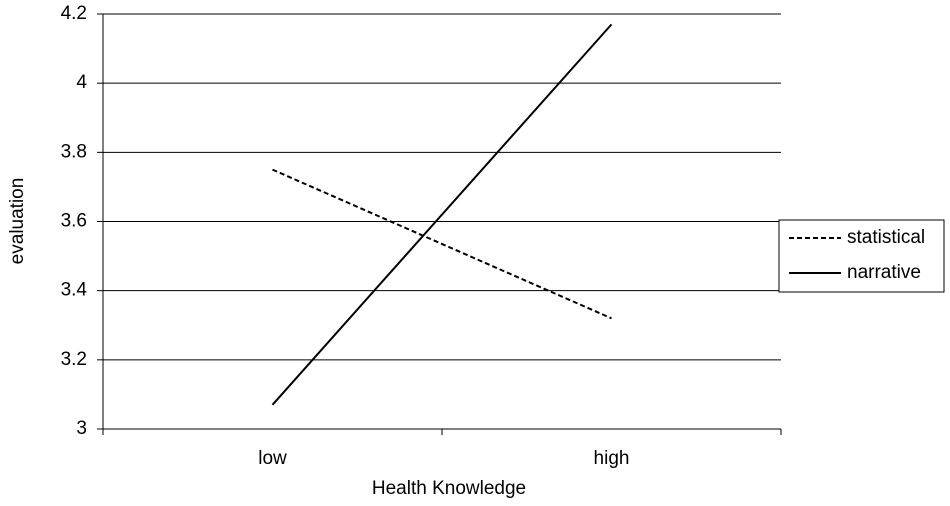  What do you see at coordinates (449, 488) in the screenshot?
I see `x-axis-label: Health Knowledge` at bounding box center [449, 488].